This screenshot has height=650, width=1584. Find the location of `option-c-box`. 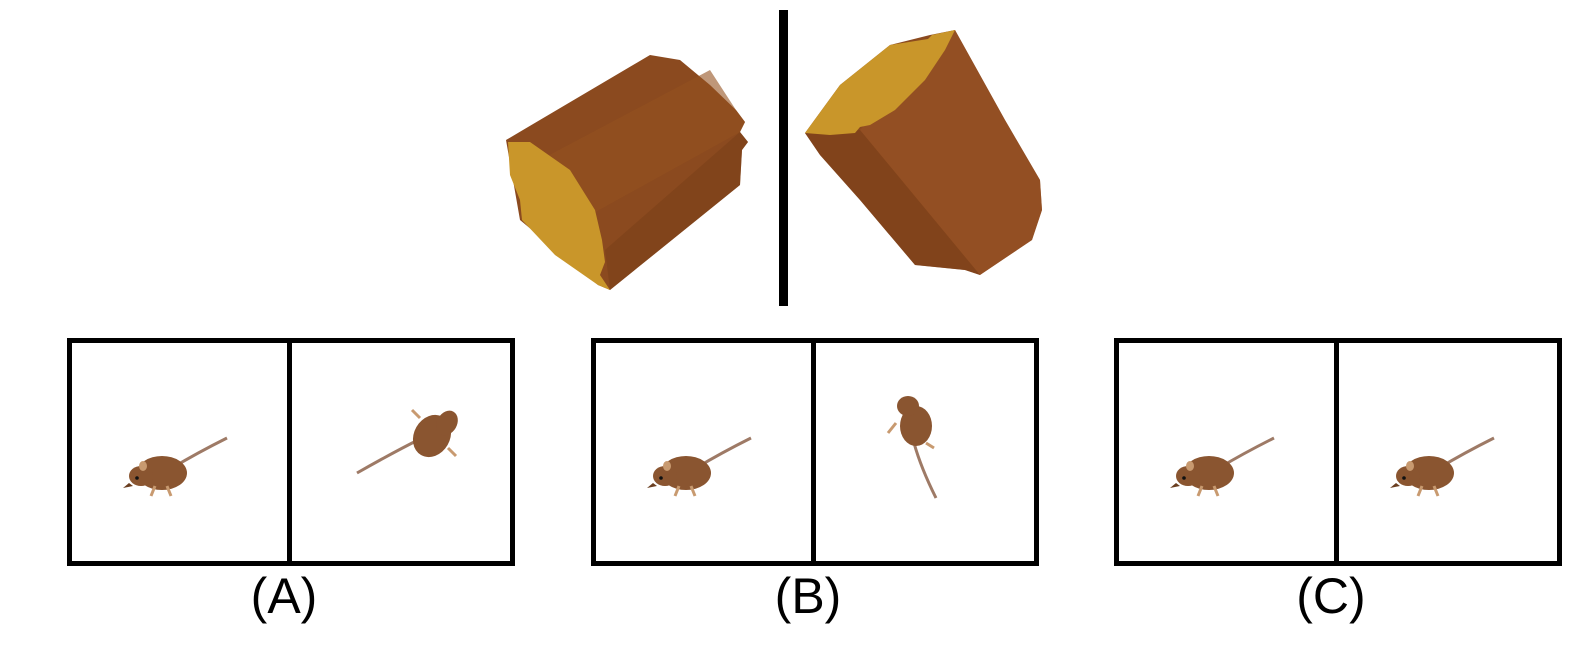

option-c-box is located at coordinates (1338, 452).